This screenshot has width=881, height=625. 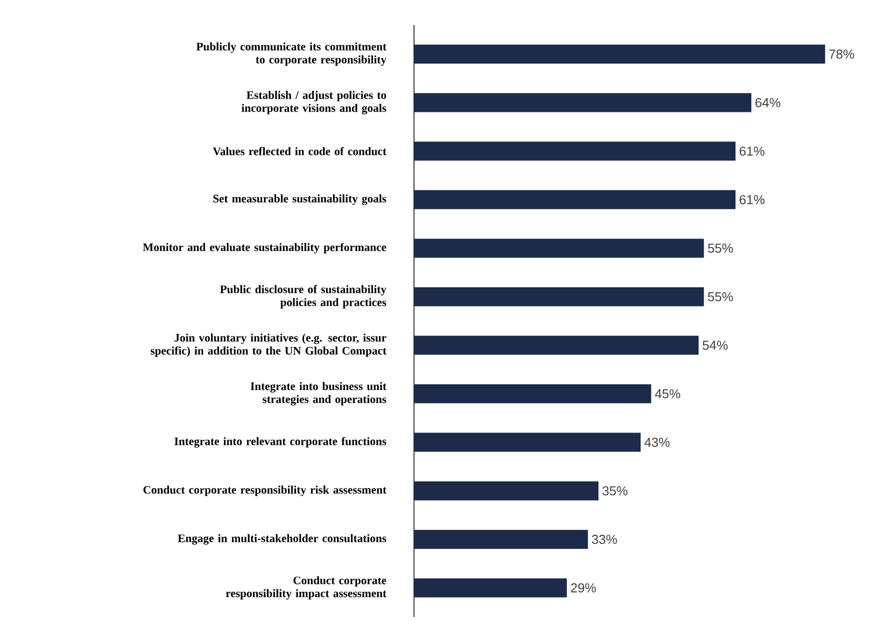 What do you see at coordinates (615, 491) in the screenshot?
I see `data-label: 35%` at bounding box center [615, 491].